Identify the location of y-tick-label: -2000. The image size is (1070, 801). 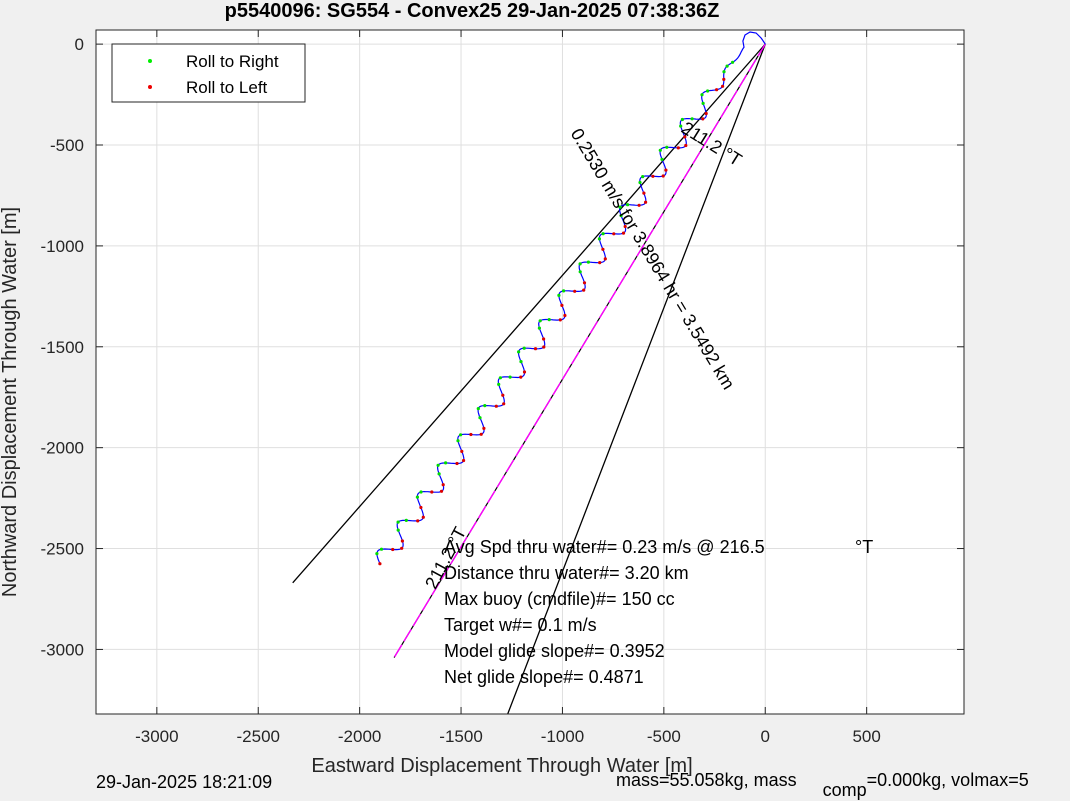
(62, 448).